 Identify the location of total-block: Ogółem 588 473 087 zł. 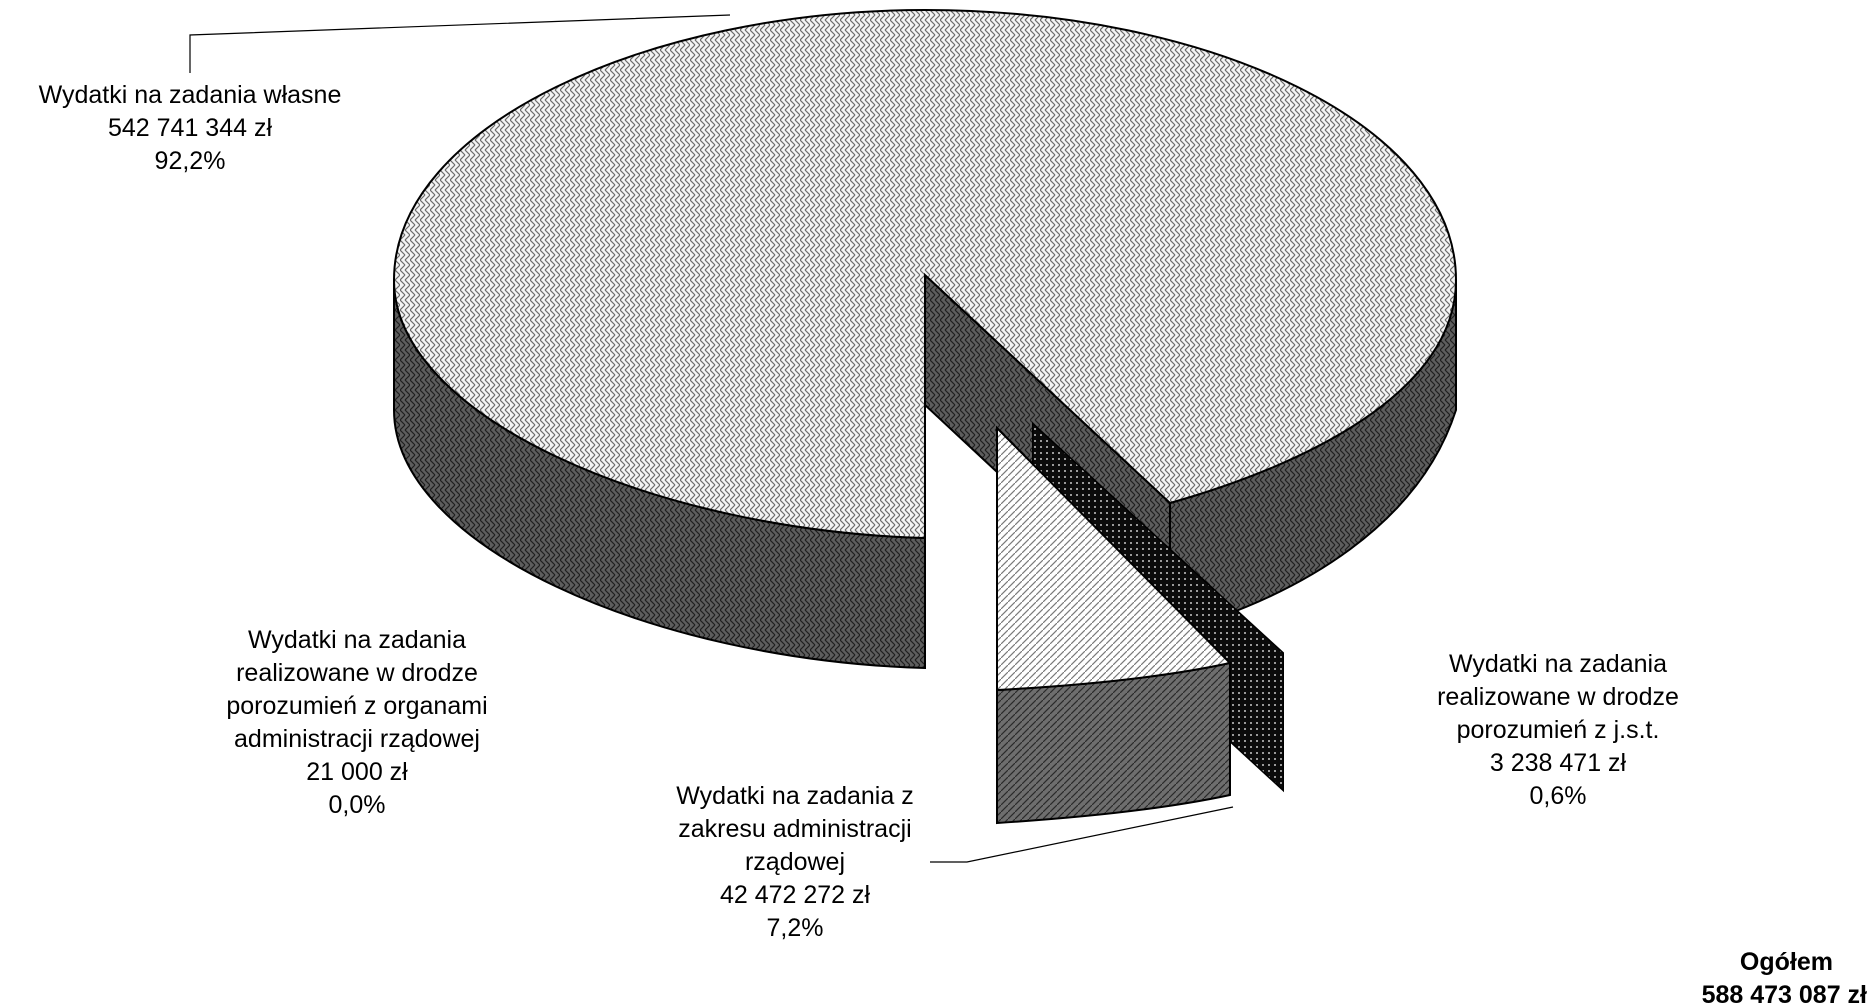
(1784, 978).